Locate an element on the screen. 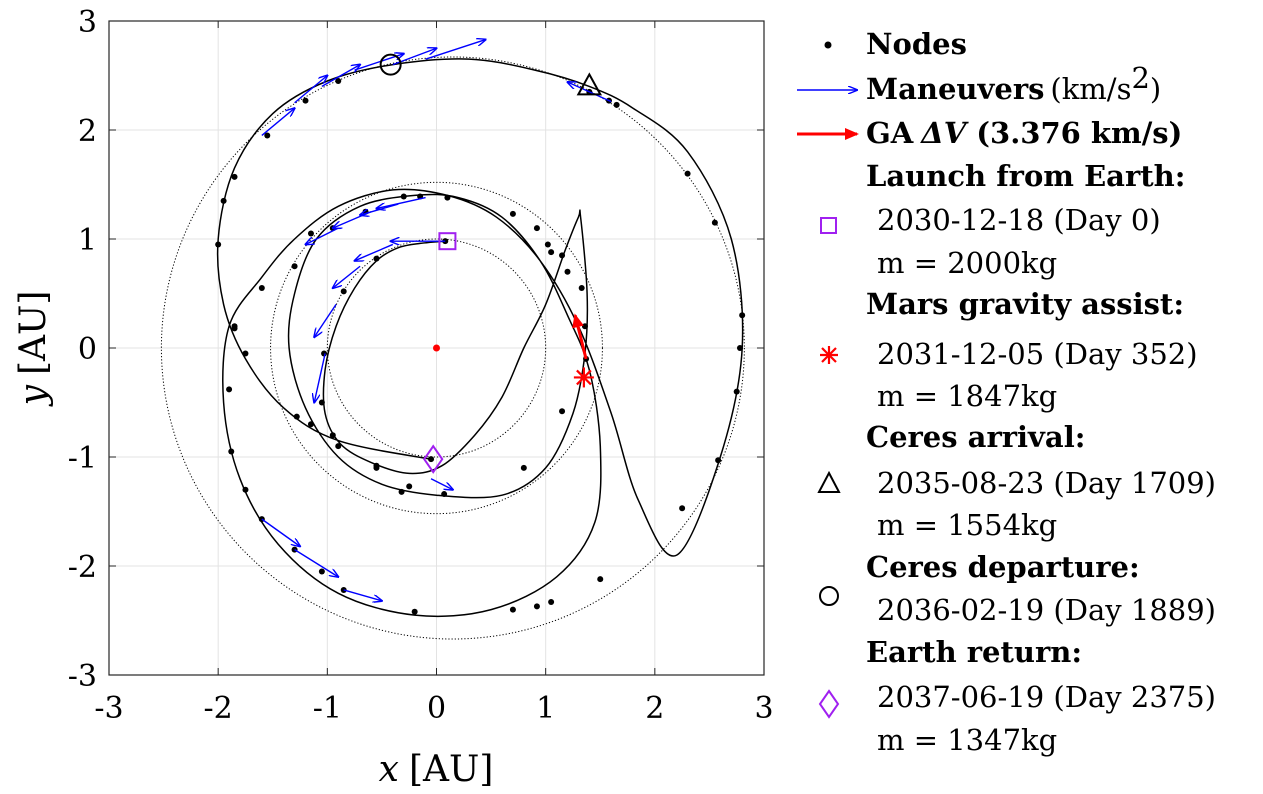  y-tick-label-0: -3 is located at coordinates (82, 676).